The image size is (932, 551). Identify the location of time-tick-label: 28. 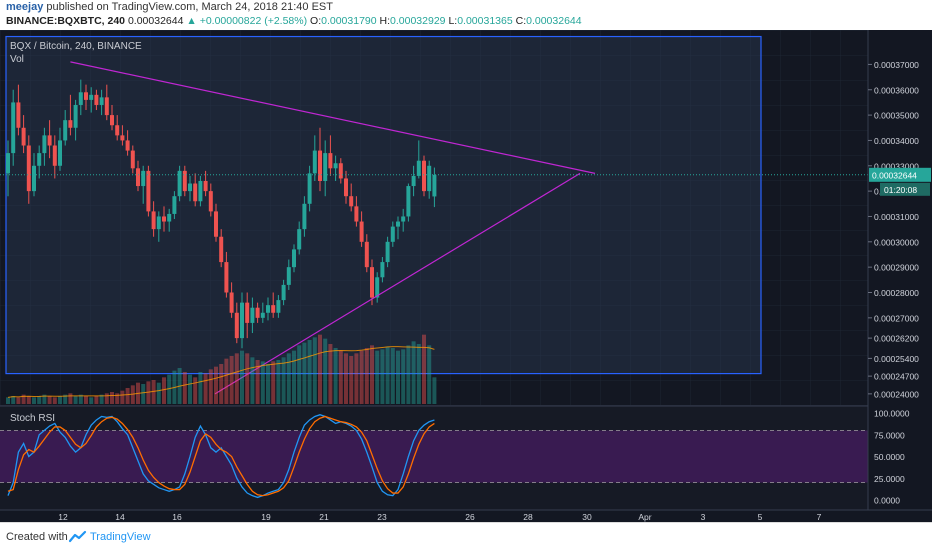
(528, 517).